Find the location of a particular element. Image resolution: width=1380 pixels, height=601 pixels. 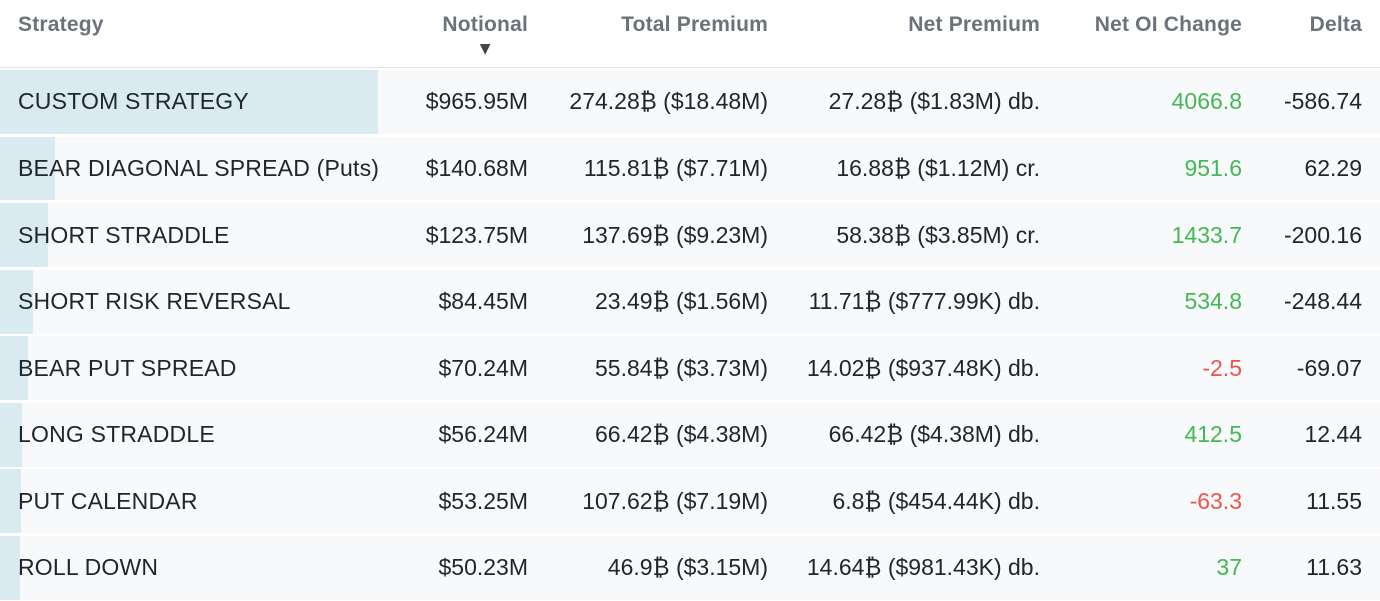

column-header-delta: Delta is located at coordinates (1302, 25).